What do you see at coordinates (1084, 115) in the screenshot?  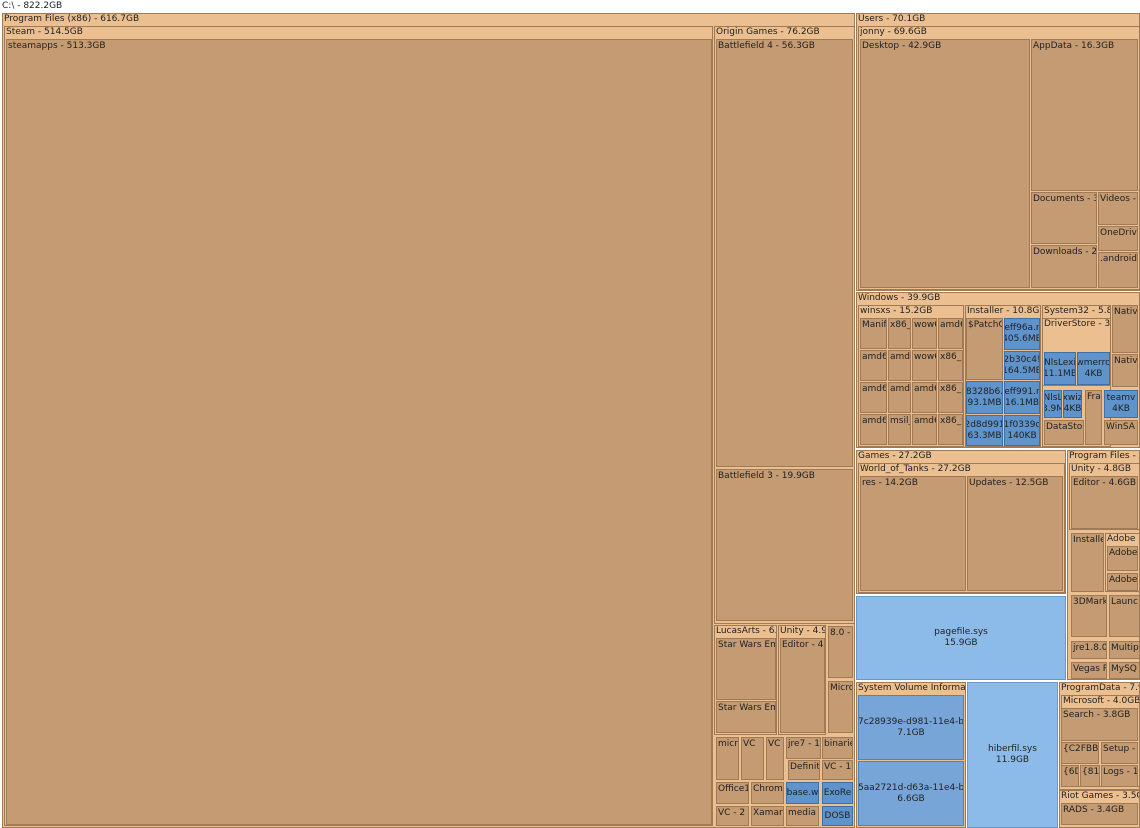 I see `file: AppData - 16.3GB` at bounding box center [1084, 115].